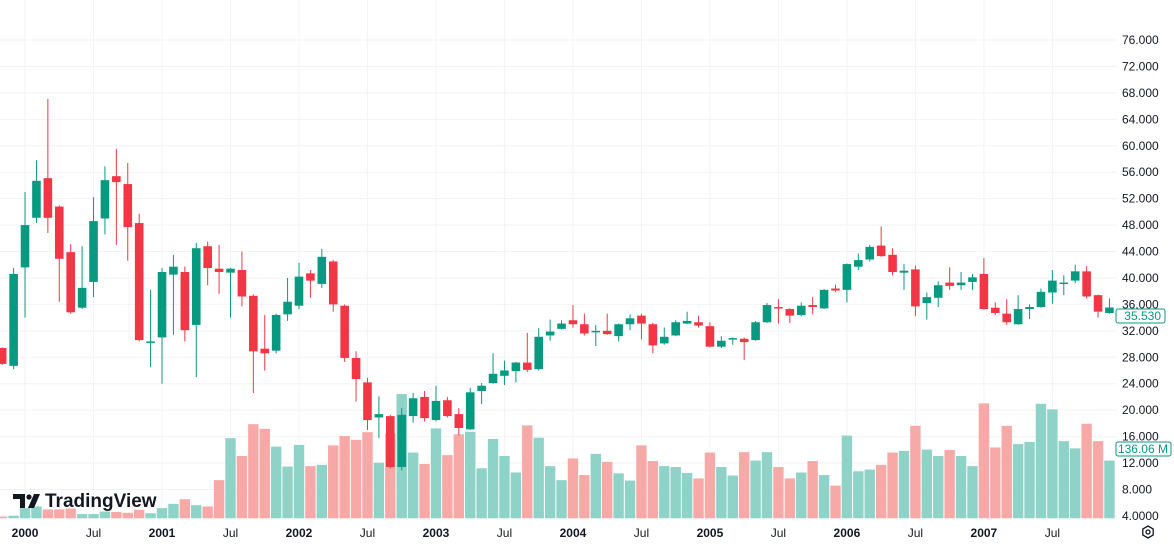 This screenshot has height=547, width=1174. Describe the element at coordinates (436, 533) in the screenshot. I see `x-tick-label: 2003` at that location.